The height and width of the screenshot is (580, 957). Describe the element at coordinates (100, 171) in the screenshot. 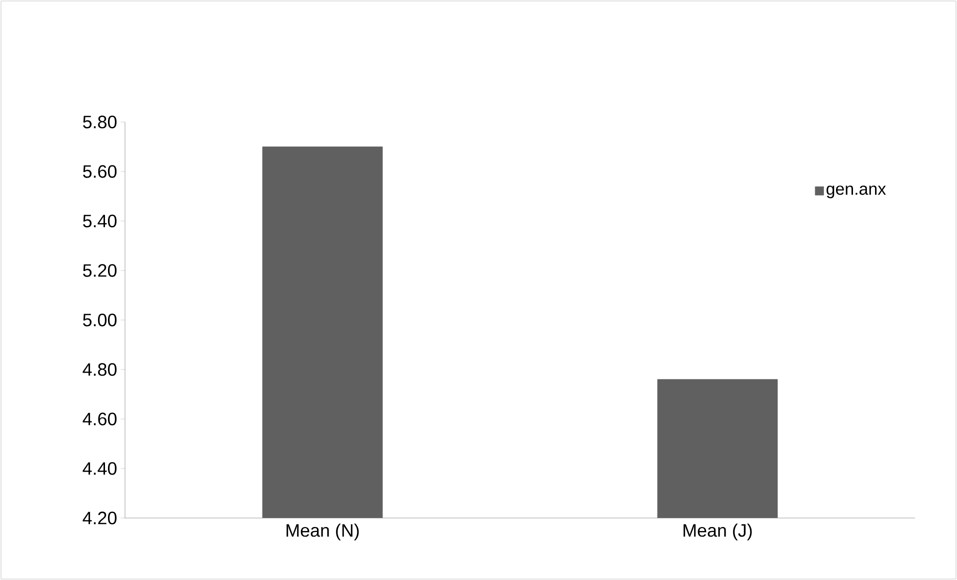

I see `y-tick-label: 5.60` at that location.